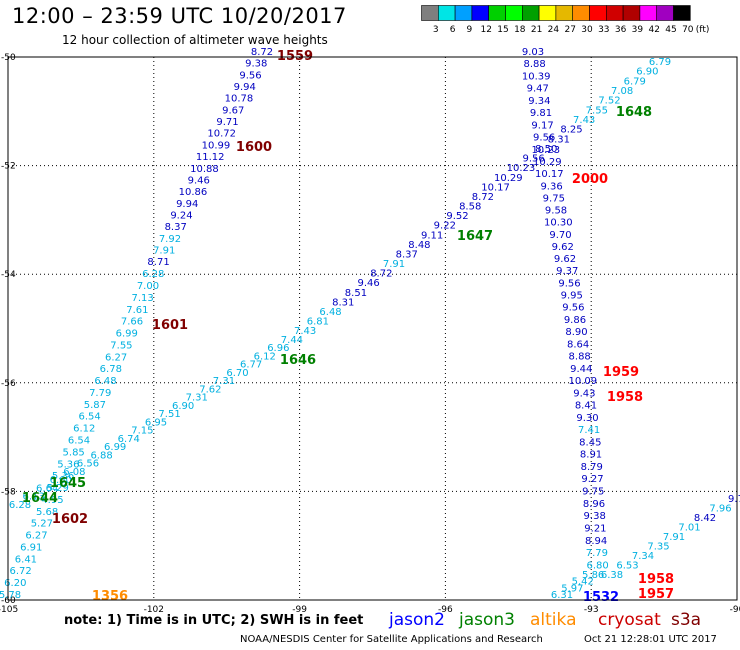 This screenshot has width=740, height=650. What do you see at coordinates (183, 406) in the screenshot?
I see `swh-value: 6.90` at bounding box center [183, 406].